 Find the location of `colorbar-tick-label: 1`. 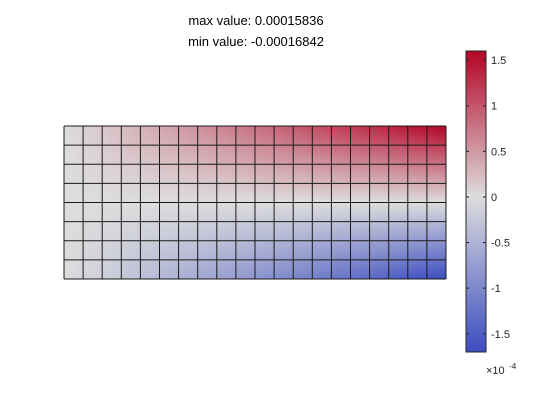

colorbar-tick-label: 1 is located at coordinates (494, 107).